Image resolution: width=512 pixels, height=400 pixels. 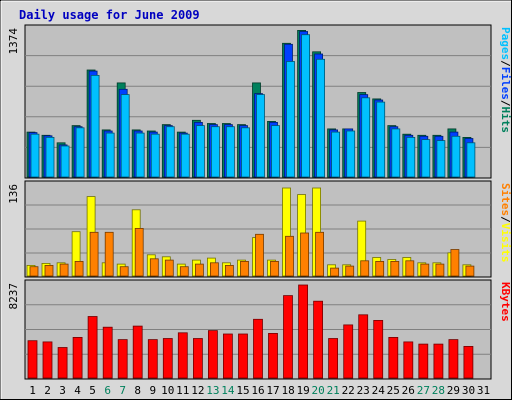 What do you see at coordinates (408, 390) in the screenshot?
I see `x-tick-label: 26` at bounding box center [408, 390].